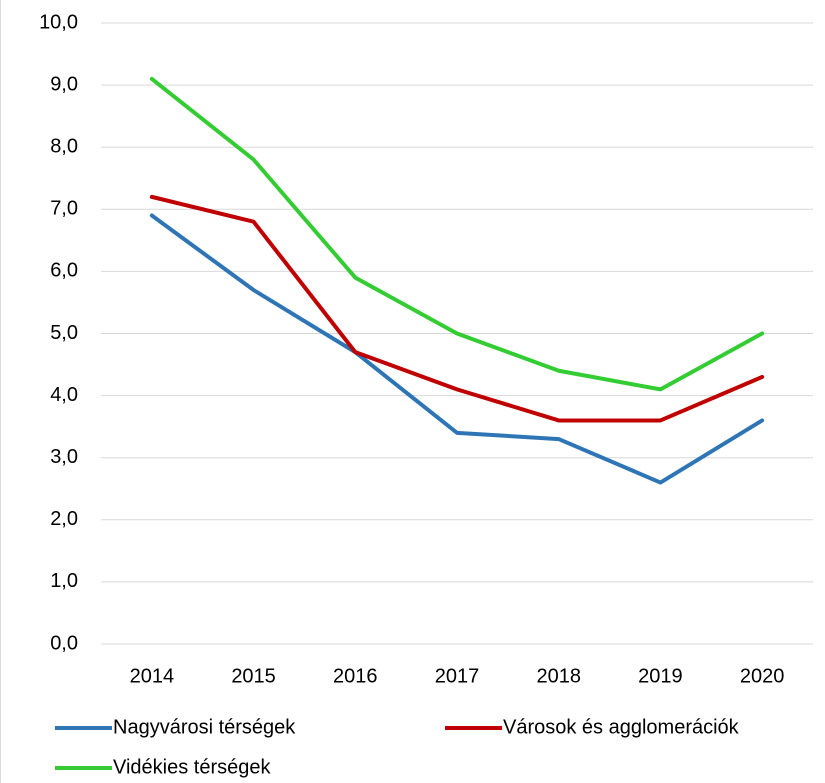  What do you see at coordinates (64, 395) in the screenshot?
I see `y-tick-label: 4,0` at bounding box center [64, 395].